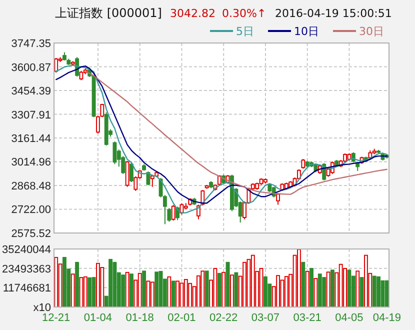  Describe the element at coordinates (42, 308) in the screenshot. I see `y-tick-label: x10` at that location.